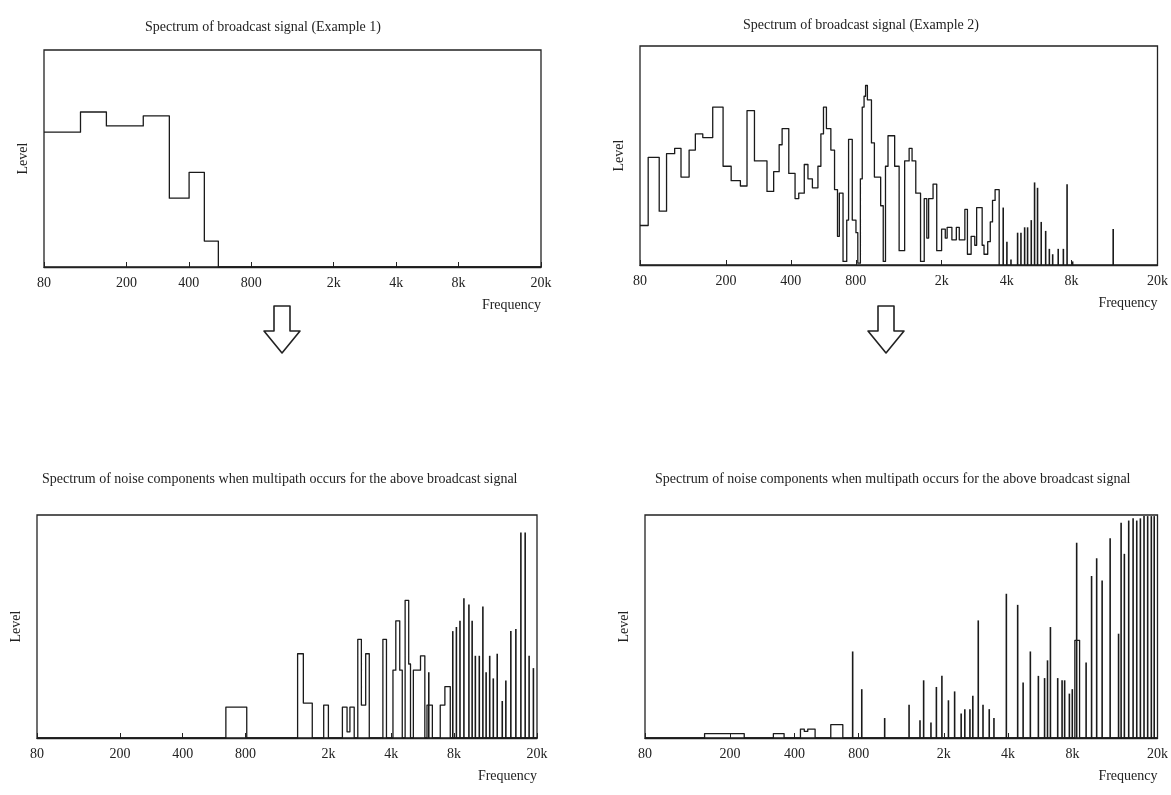 This screenshot has height=795, width=1171. What do you see at coordinates (263, 27) in the screenshot?
I see `chart-title: Spectrum of broadcast signal (Example 1)` at bounding box center [263, 27].